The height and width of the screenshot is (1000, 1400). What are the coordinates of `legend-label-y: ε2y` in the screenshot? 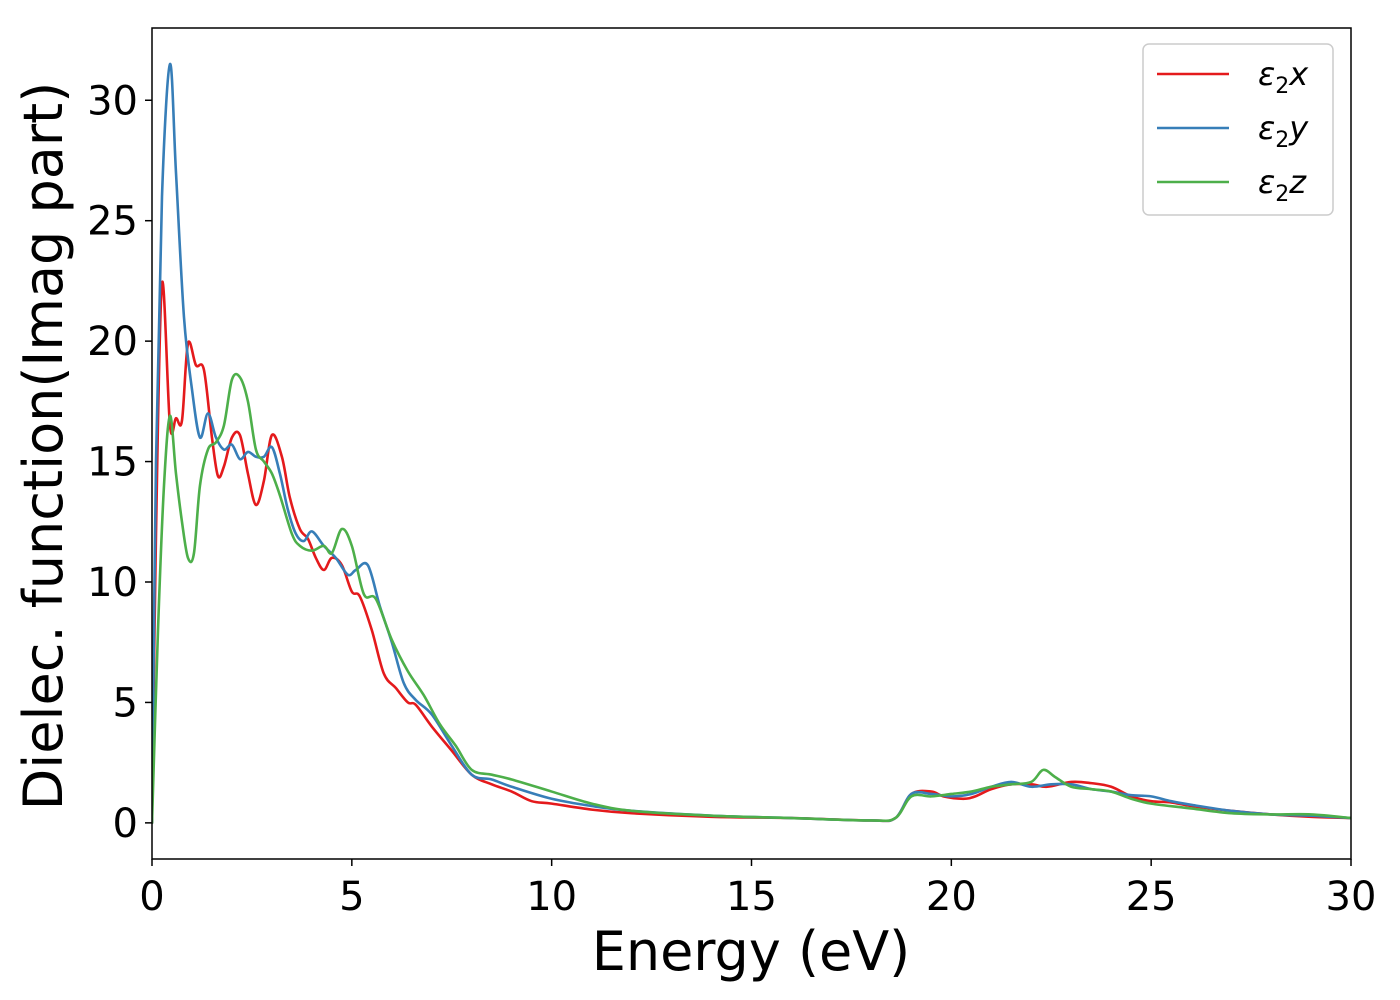 It's located at (1283, 131).